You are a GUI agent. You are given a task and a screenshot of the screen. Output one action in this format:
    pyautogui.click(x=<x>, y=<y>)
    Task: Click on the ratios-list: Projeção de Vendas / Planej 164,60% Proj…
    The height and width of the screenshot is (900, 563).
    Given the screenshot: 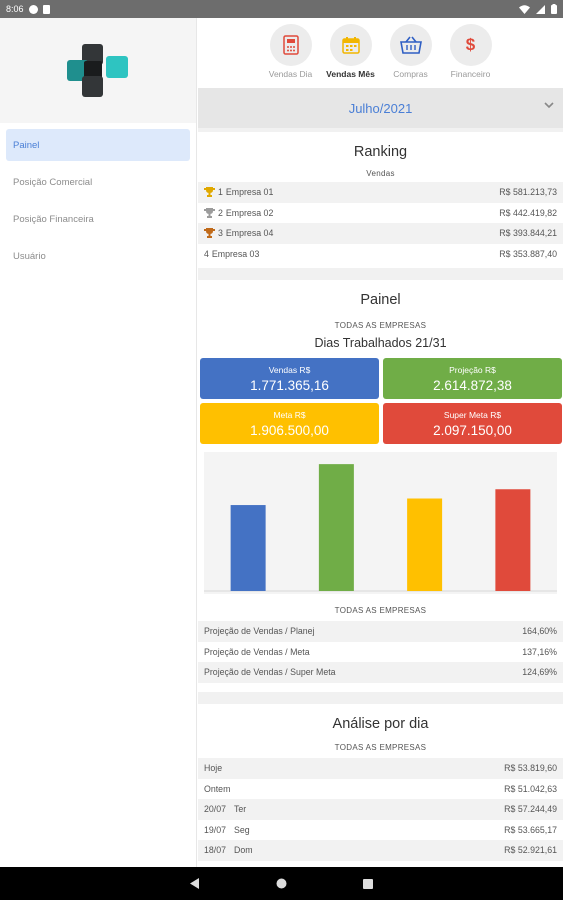 What is the action you would take?
    pyautogui.click(x=380, y=652)
    